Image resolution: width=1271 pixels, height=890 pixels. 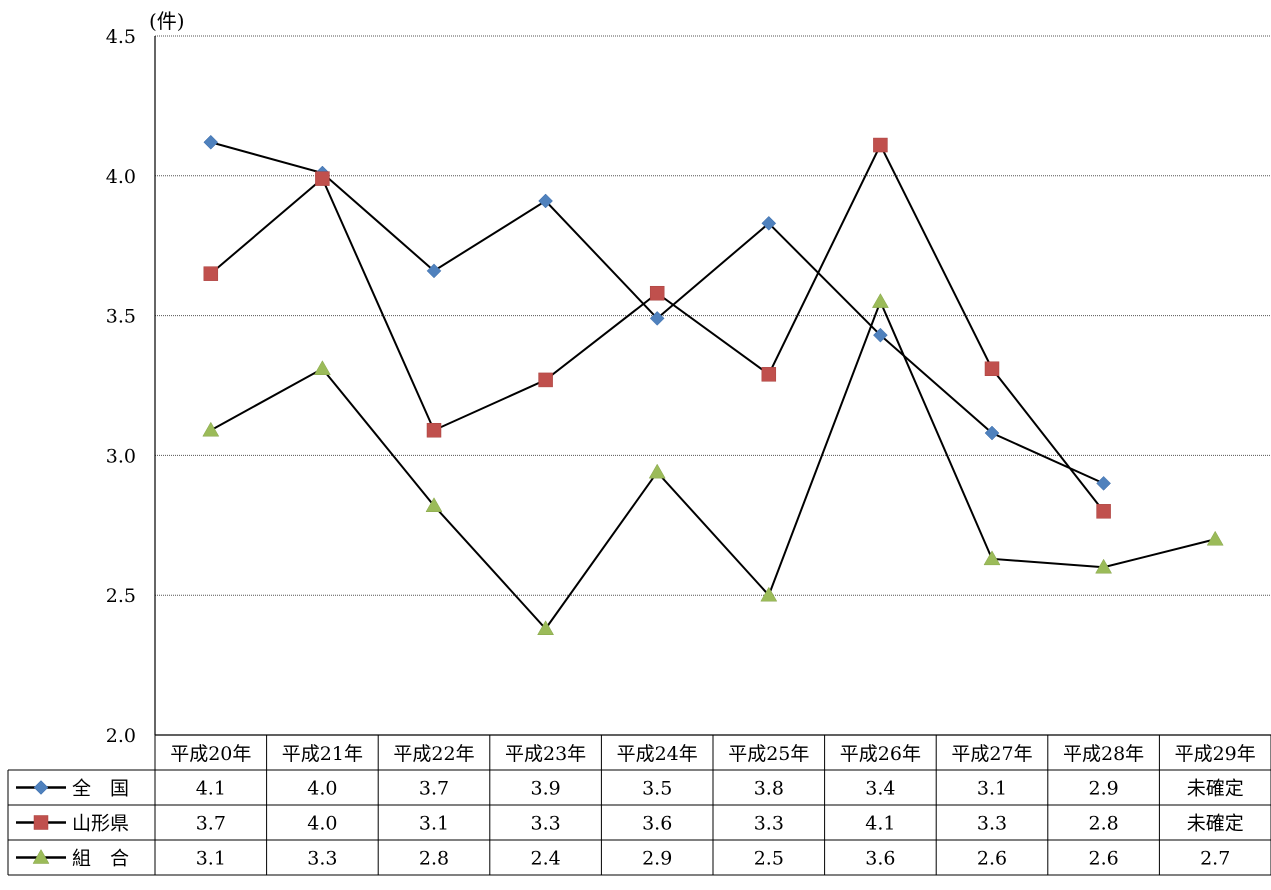 What do you see at coordinates (121, 37) in the screenshot?
I see `y-tick-label: 4.5` at bounding box center [121, 37].